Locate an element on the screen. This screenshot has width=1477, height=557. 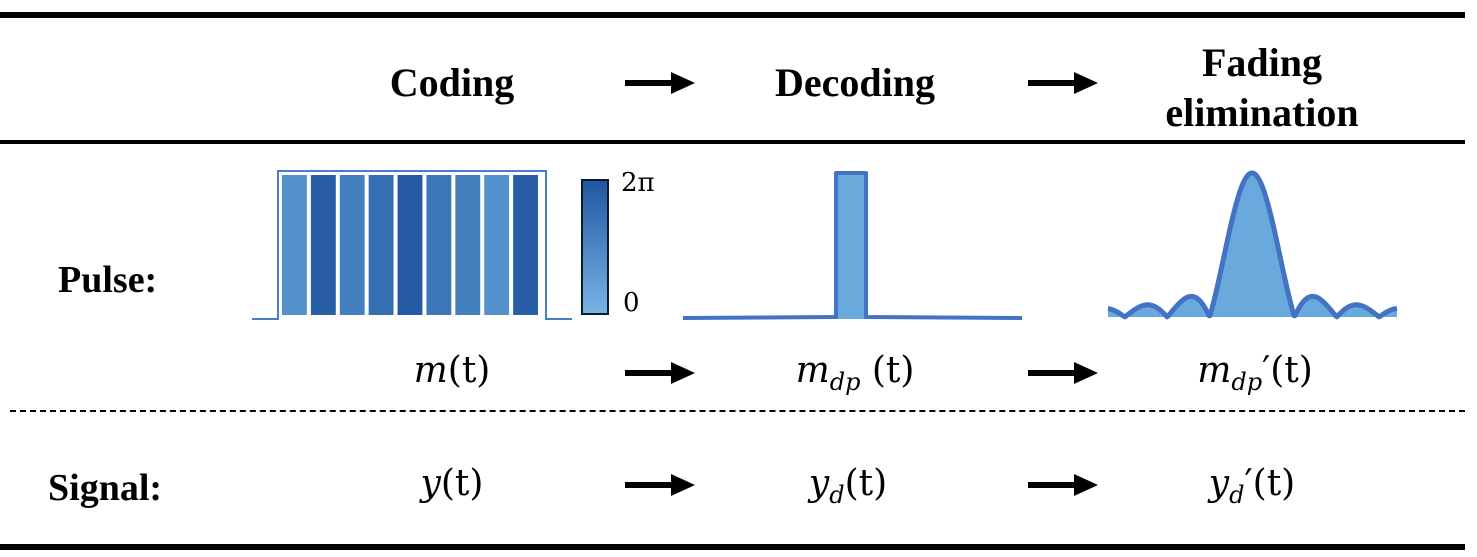
coding-pulse is located at coordinates (412, 245).